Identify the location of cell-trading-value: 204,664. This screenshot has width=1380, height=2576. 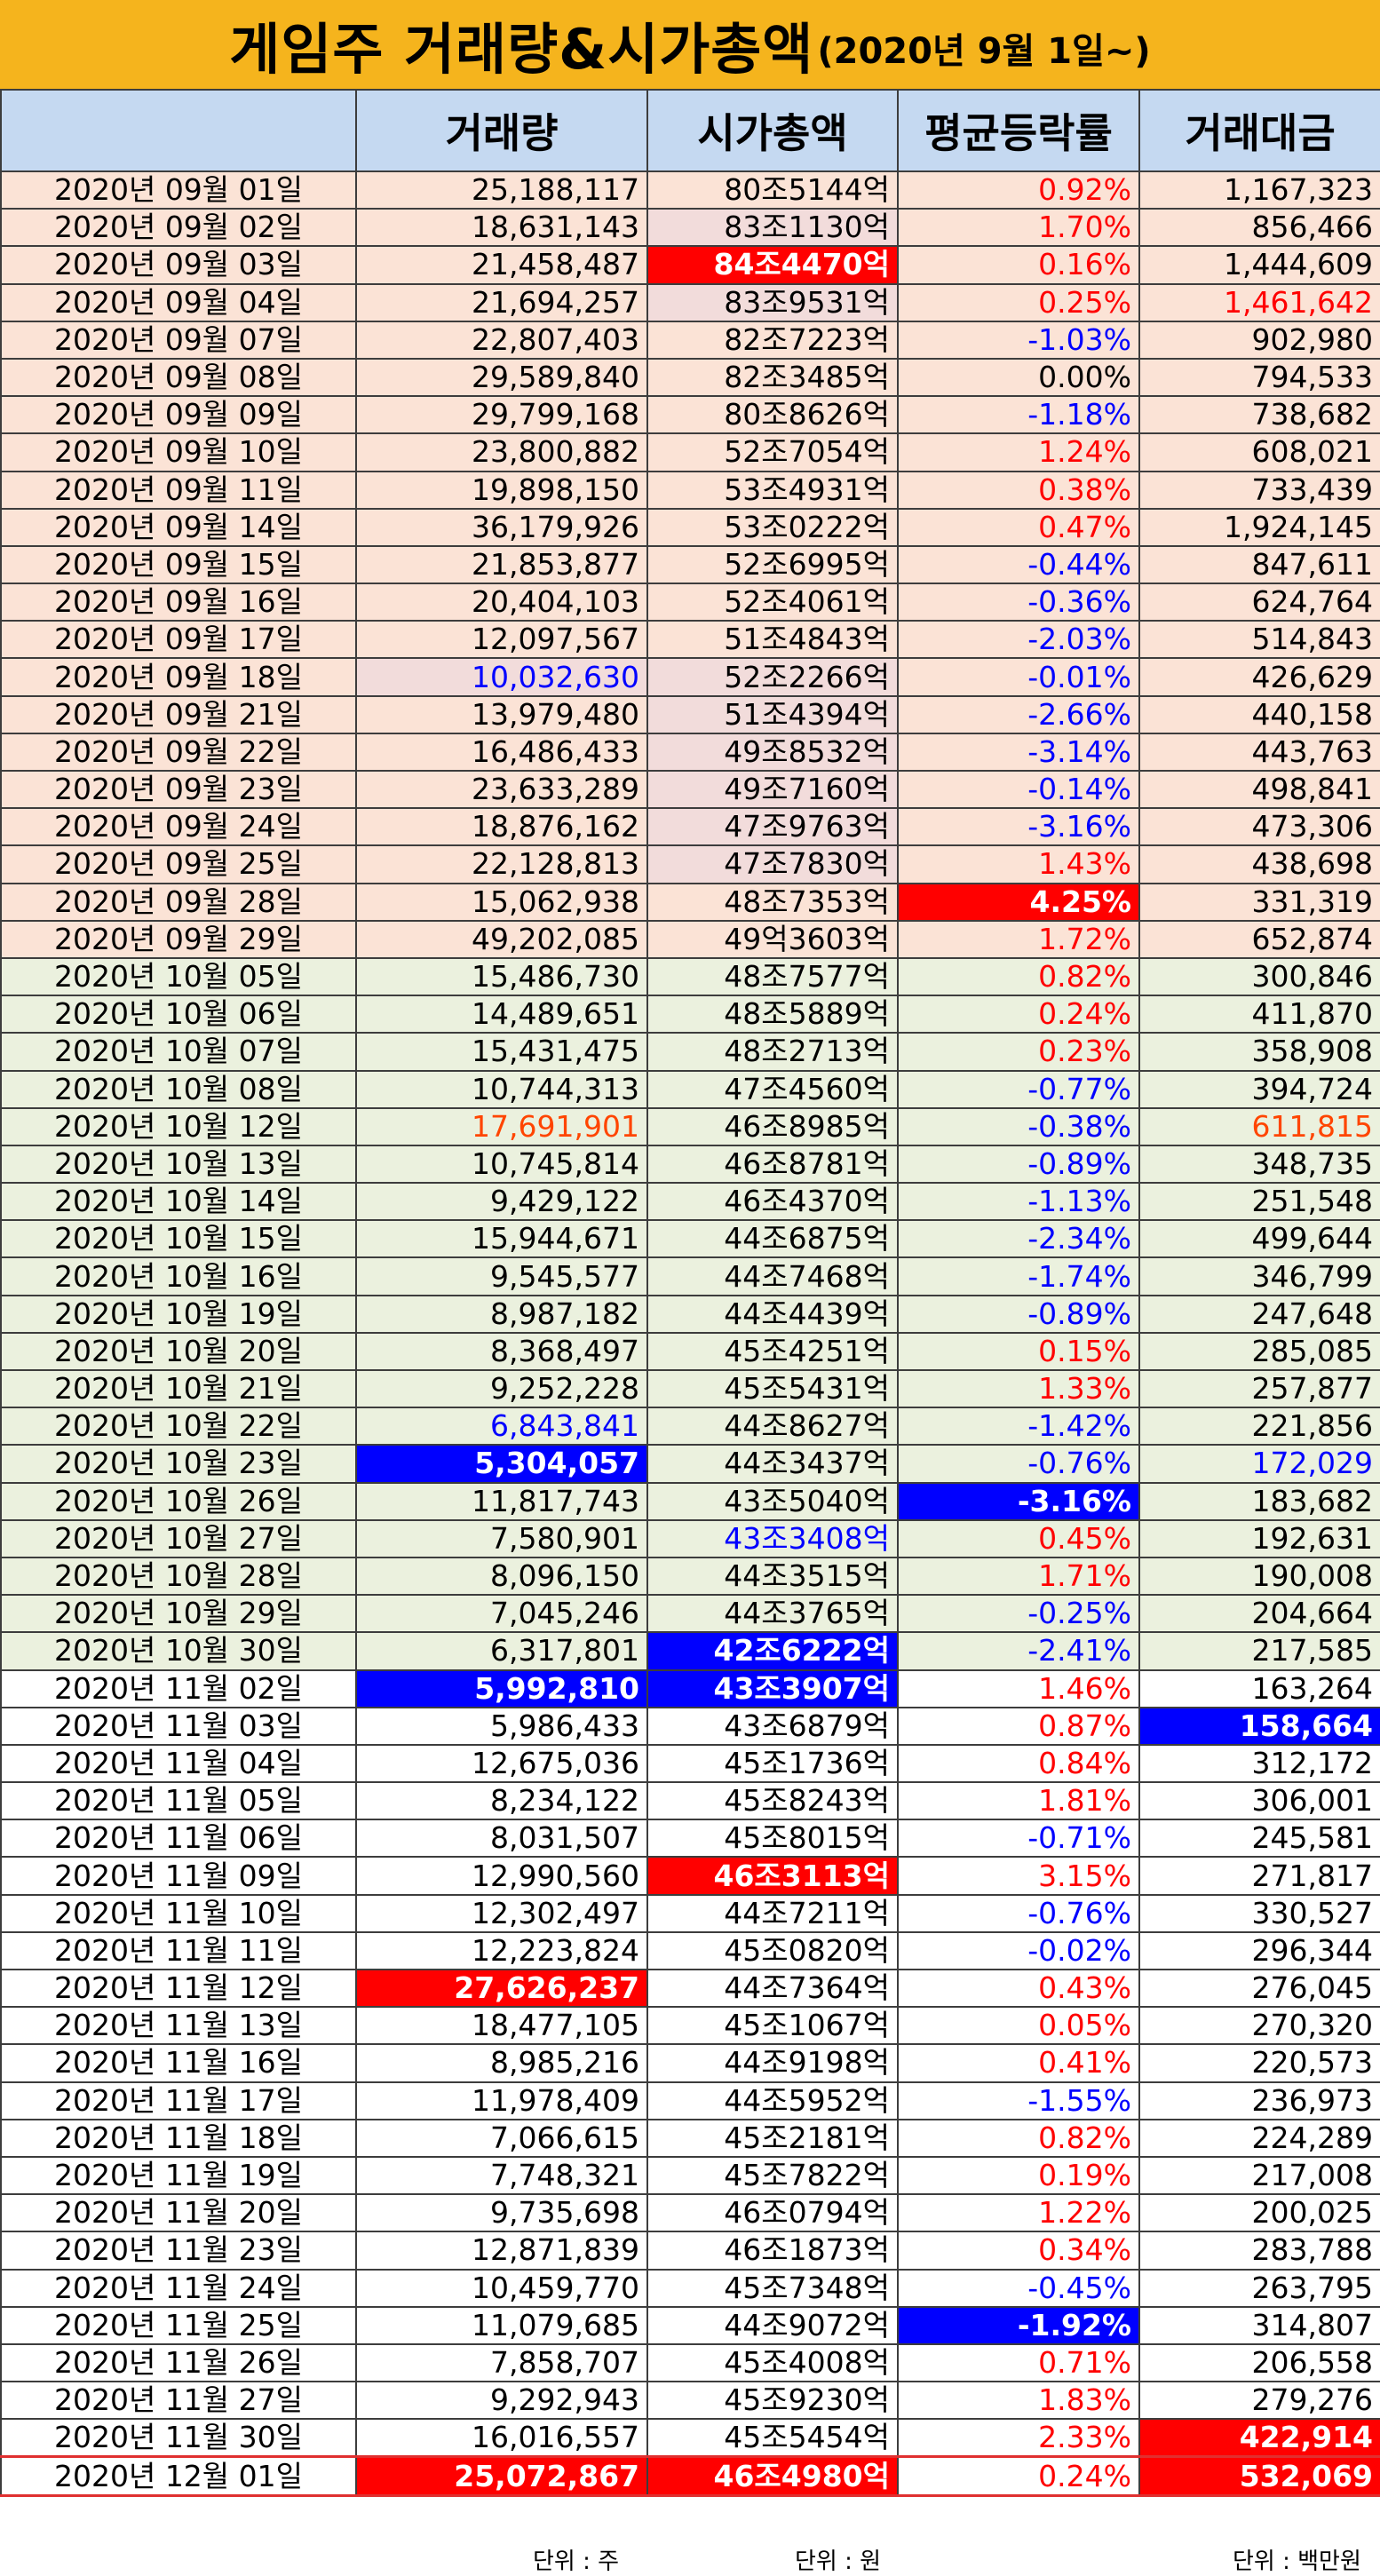
(1259, 1614).